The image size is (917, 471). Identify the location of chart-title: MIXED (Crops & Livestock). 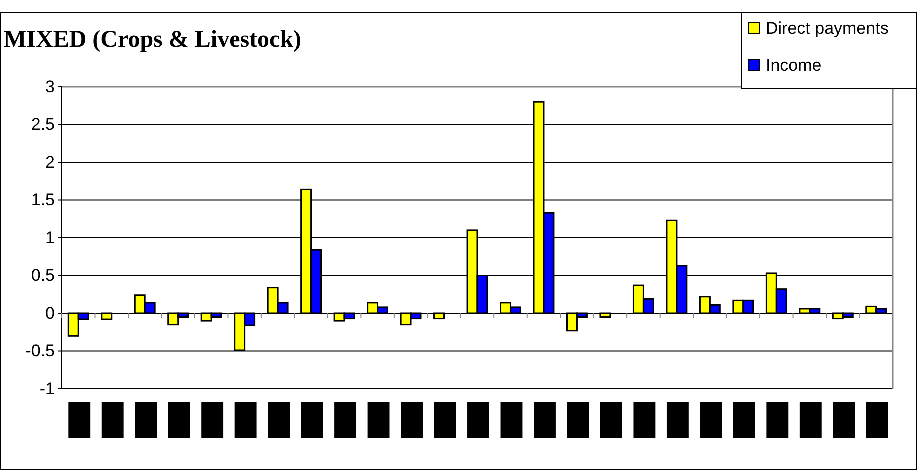
(153, 40).